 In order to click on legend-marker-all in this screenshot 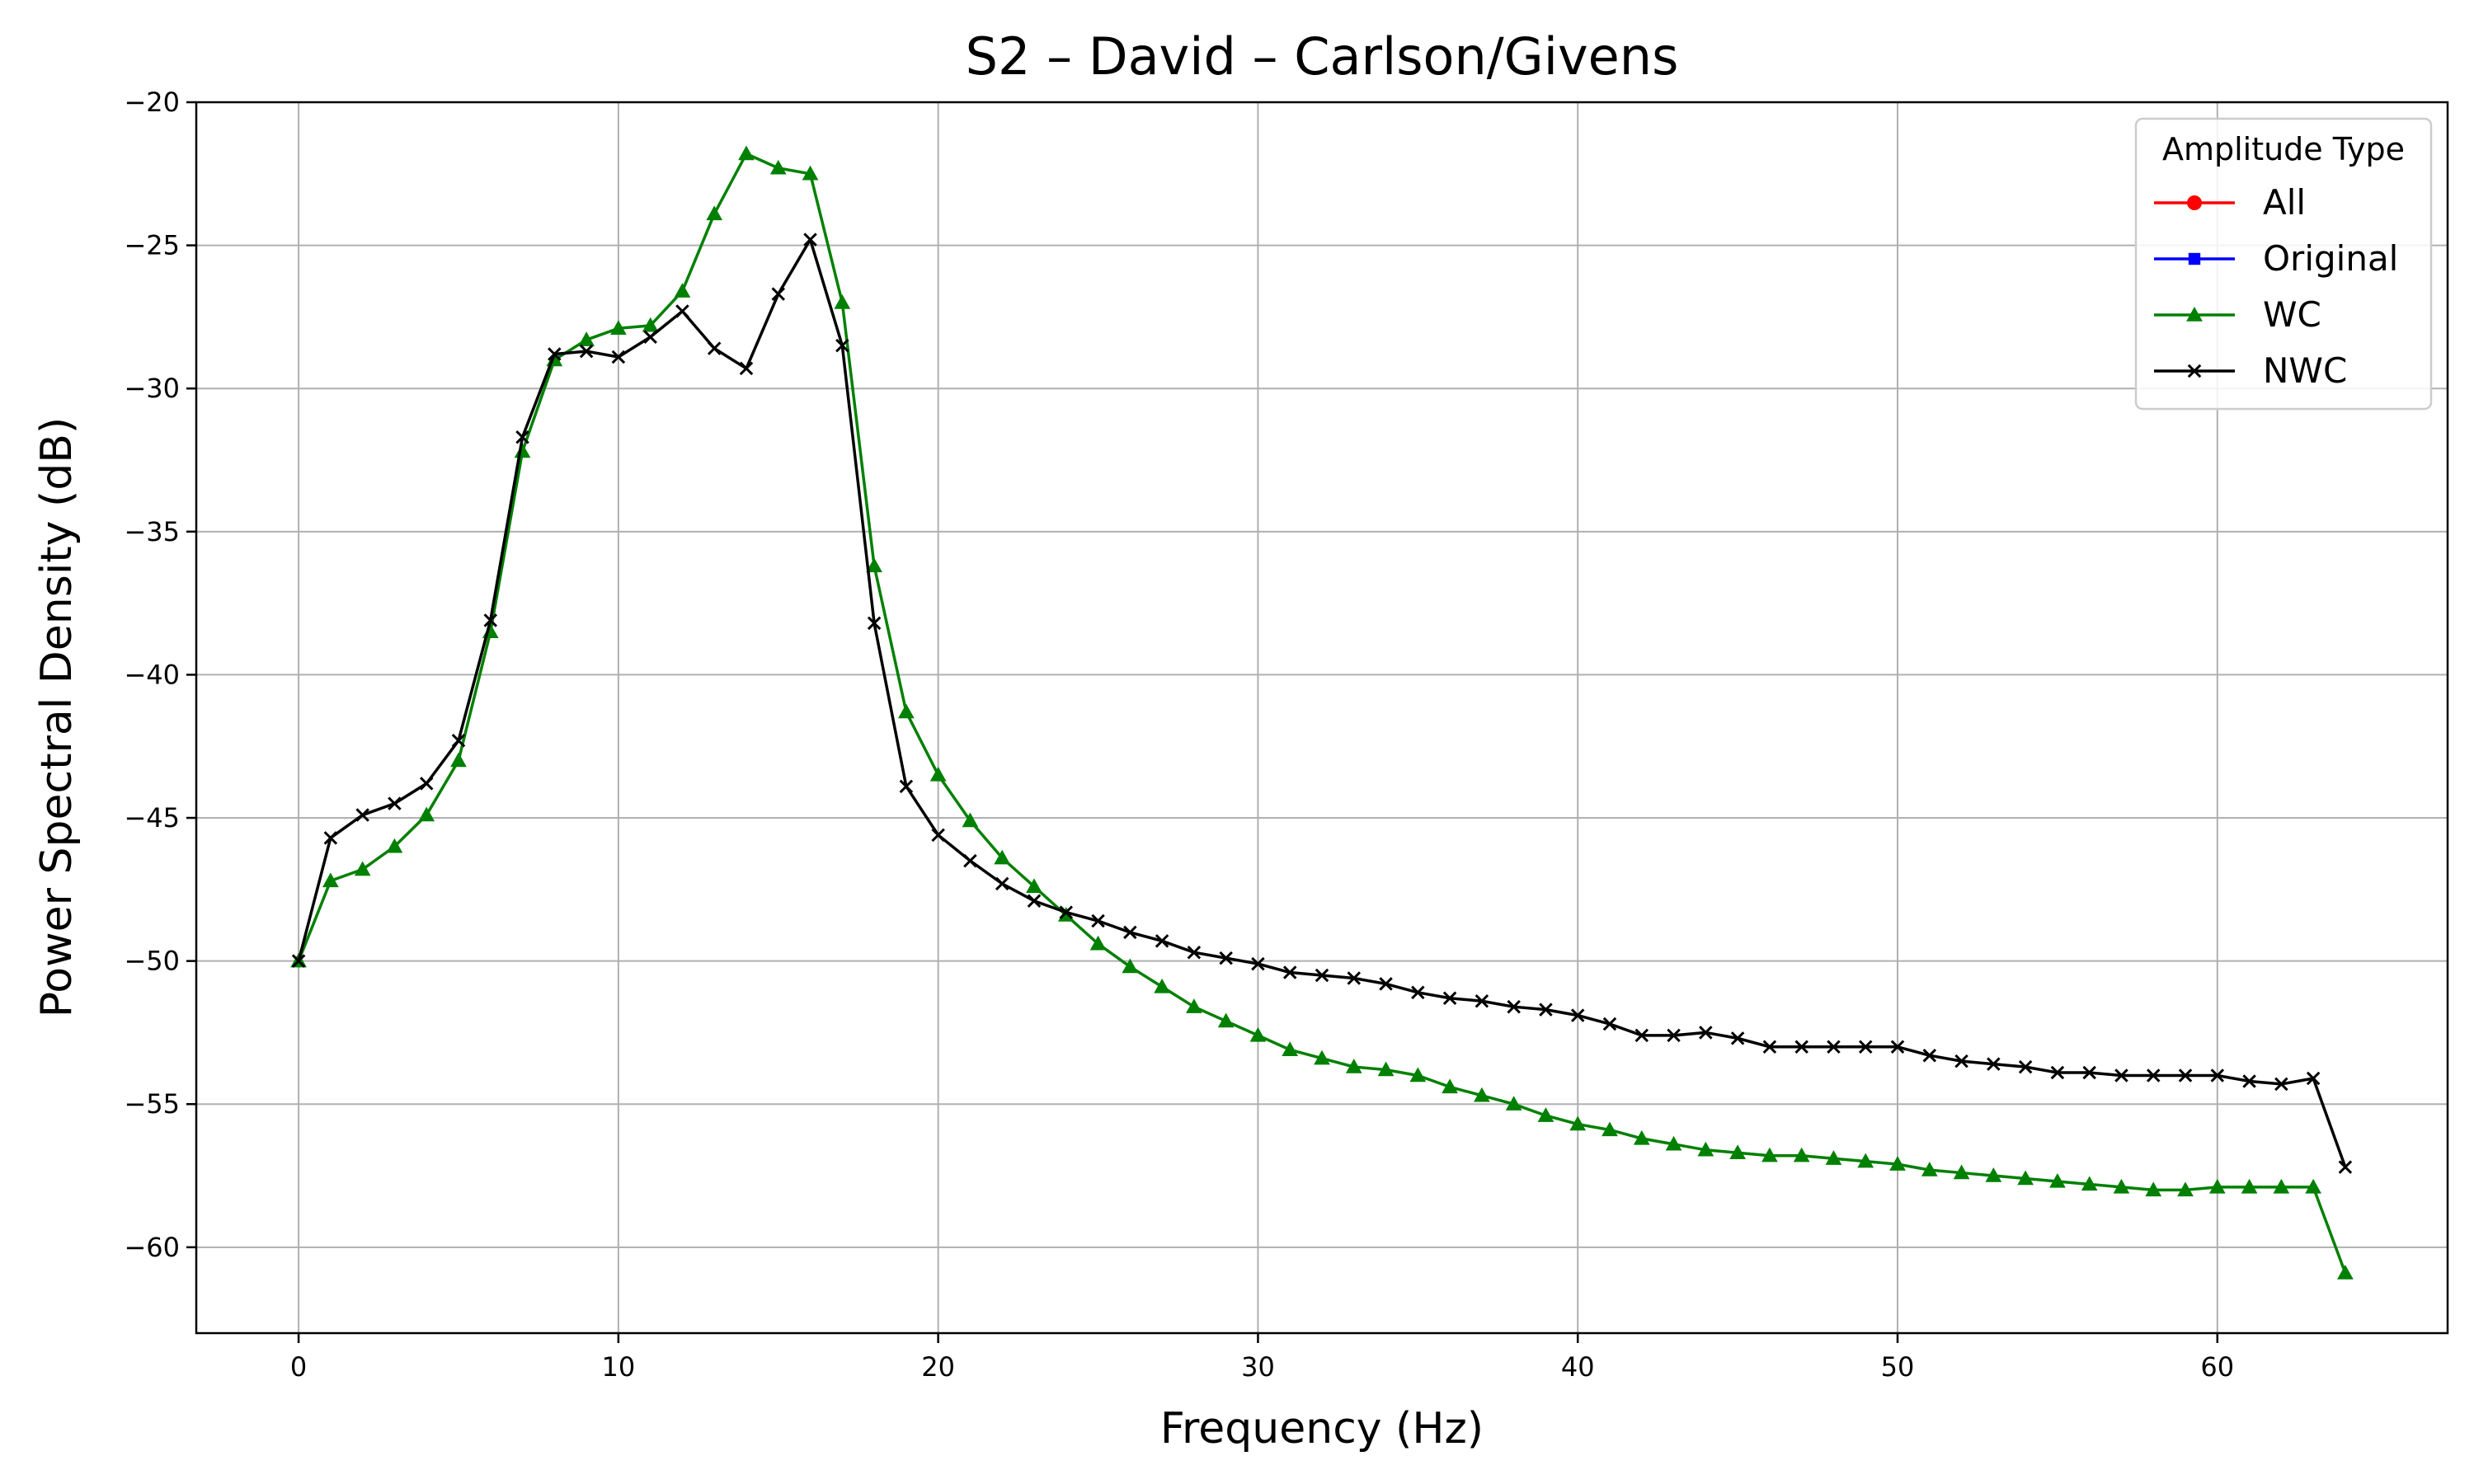, I will do `click(2194, 202)`.